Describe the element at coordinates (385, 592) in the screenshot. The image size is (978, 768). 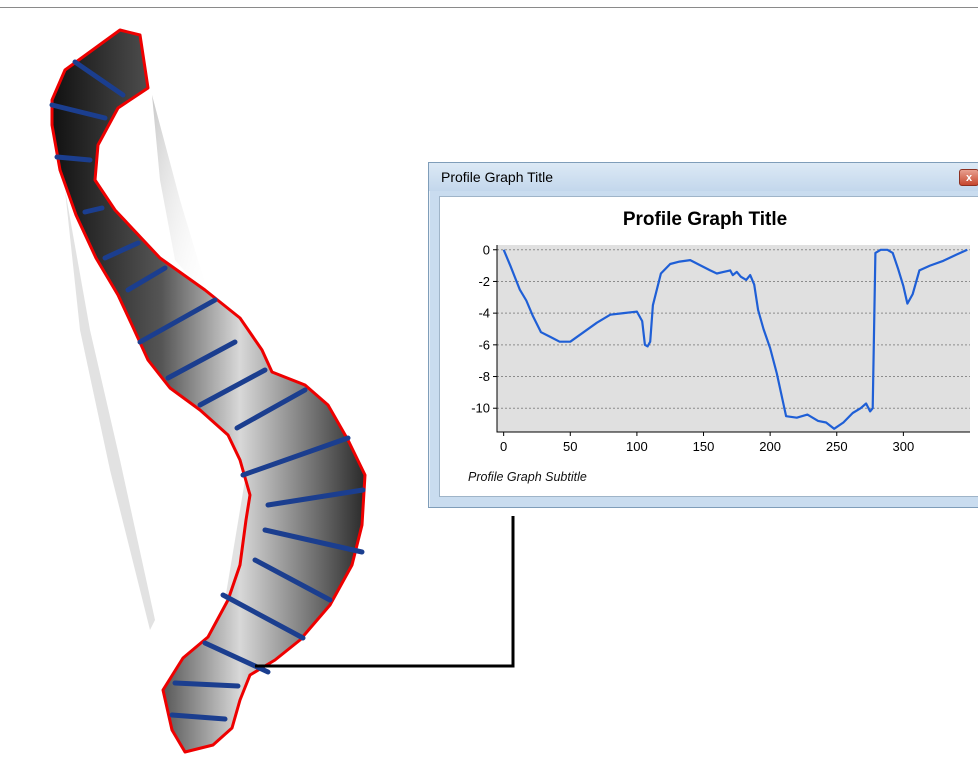
I see `connector-line` at that location.